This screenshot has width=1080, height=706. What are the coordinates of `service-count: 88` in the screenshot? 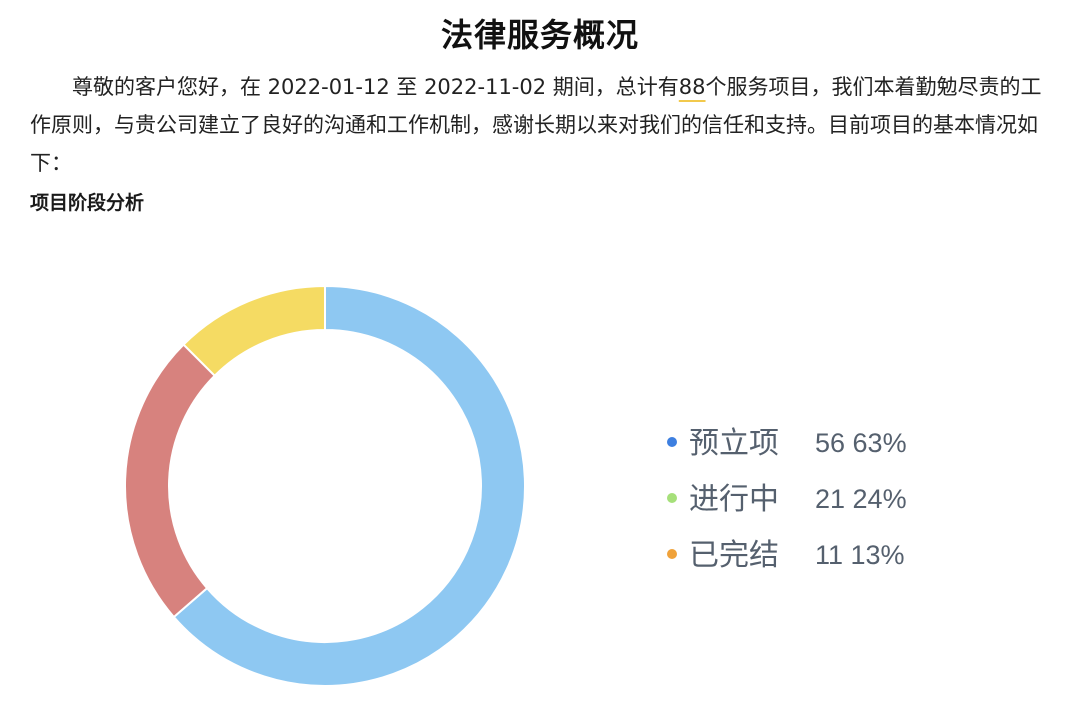 It's located at (692, 87).